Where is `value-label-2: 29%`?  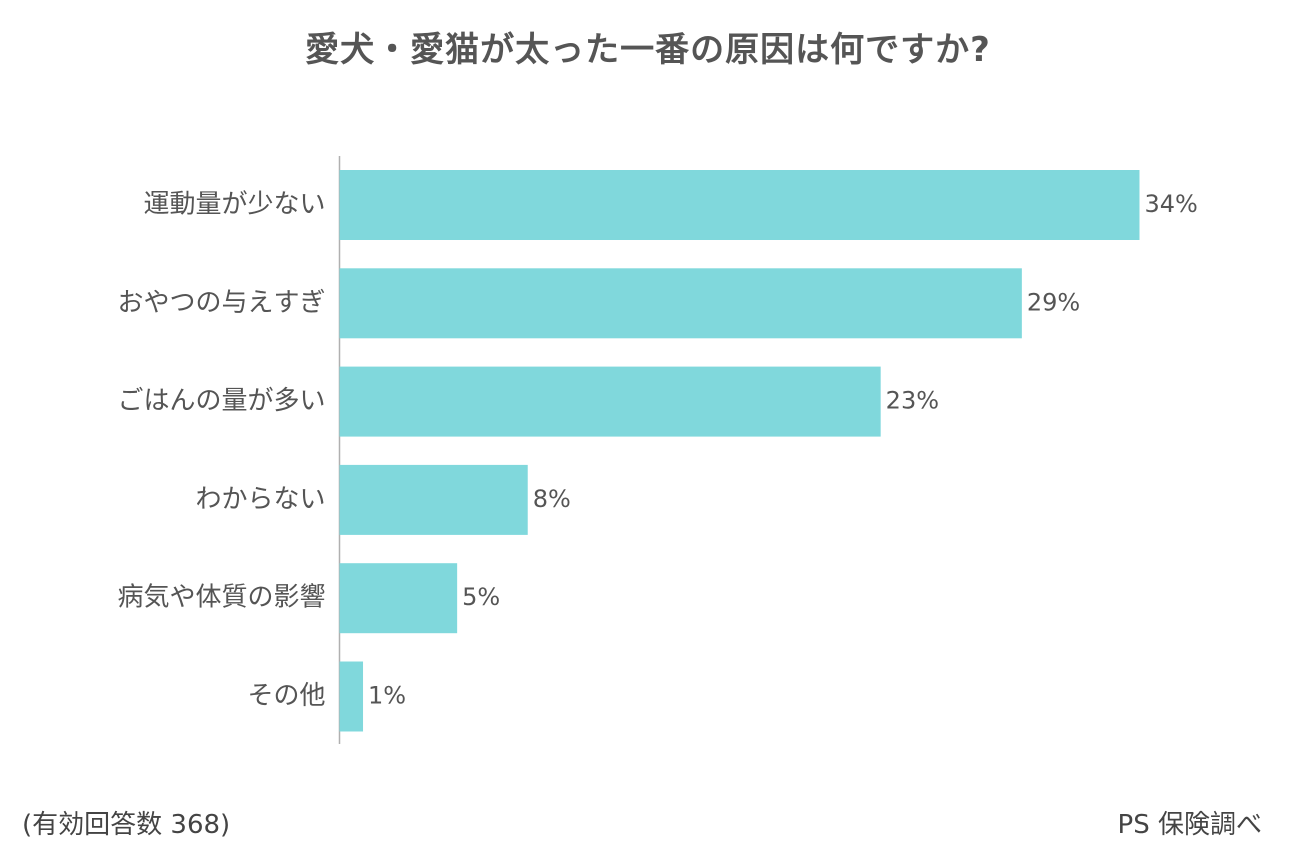
value-label-2: 29% is located at coordinates (1053, 302).